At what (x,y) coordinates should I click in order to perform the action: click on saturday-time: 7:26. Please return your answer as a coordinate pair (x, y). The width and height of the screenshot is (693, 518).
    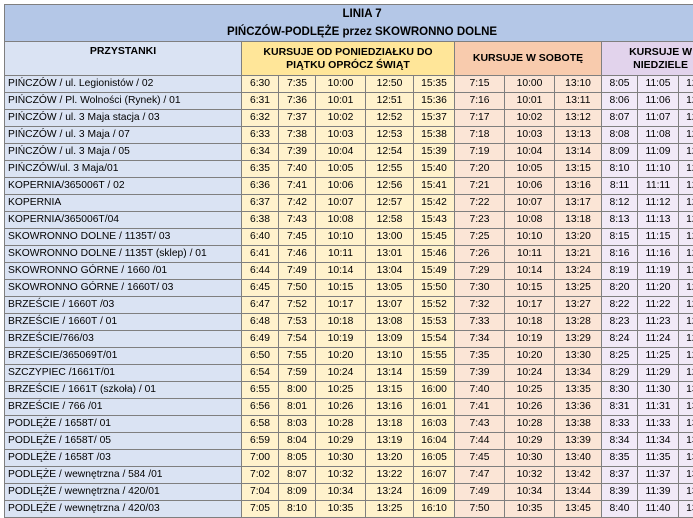
    Looking at the image, I should click on (480, 254).